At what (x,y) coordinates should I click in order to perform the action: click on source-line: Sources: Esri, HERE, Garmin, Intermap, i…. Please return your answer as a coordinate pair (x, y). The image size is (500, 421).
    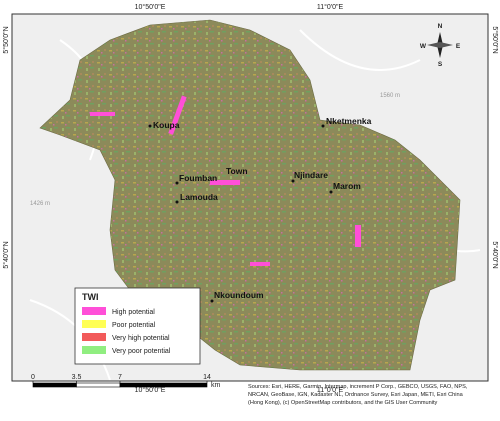
    Looking at the image, I should click on (358, 387).